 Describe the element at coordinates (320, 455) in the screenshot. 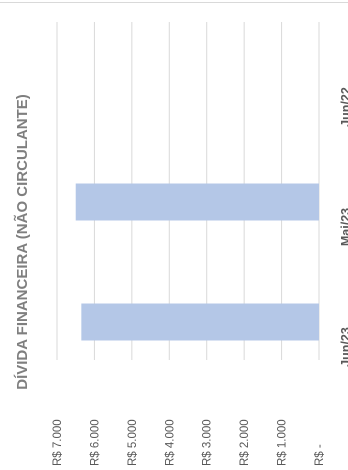

I see `value-tick-label: R$ -` at that location.